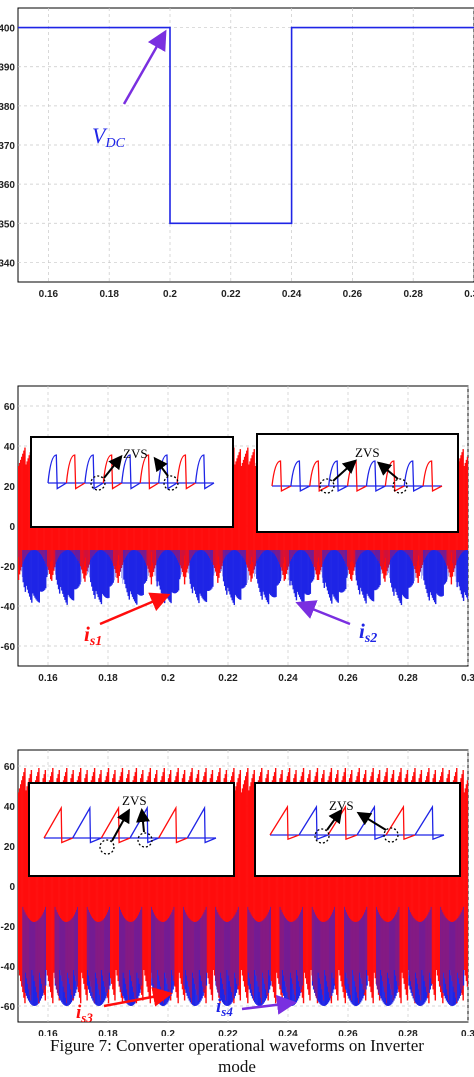 The height and width of the screenshot is (1077, 474). I want to click on inset-2a-waves, so click(131, 472).